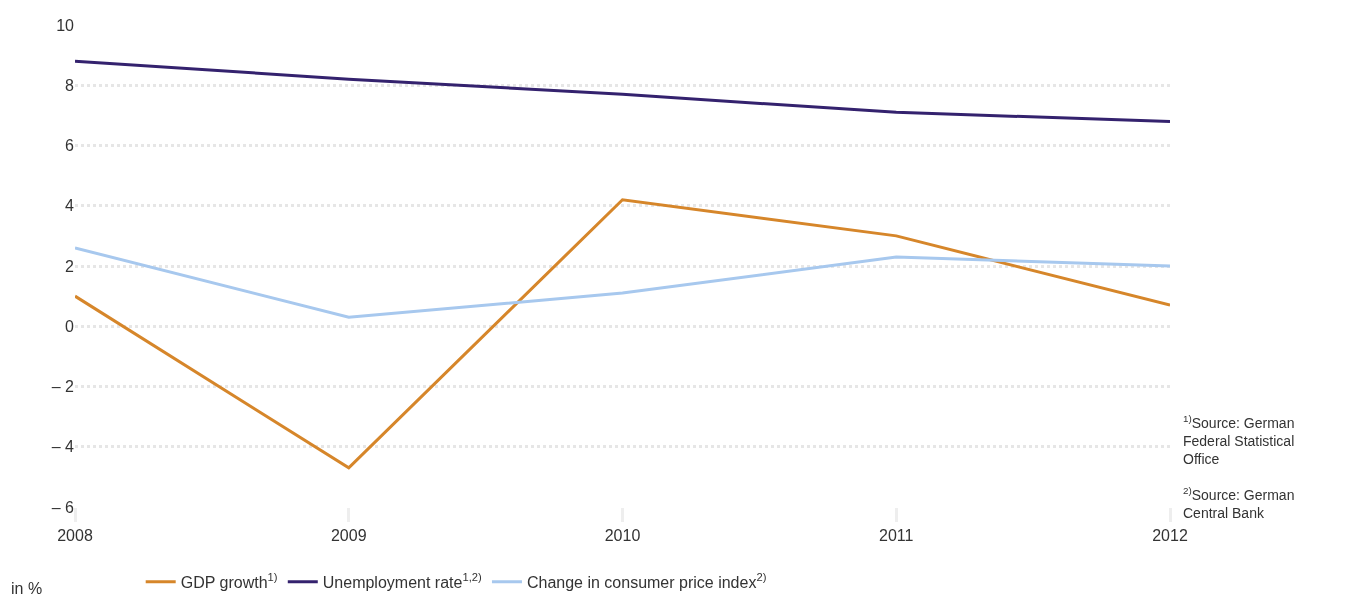 The height and width of the screenshot is (611, 1345). I want to click on legend-label: Unemployment rate$^{1,2)}$, so click(402, 581).